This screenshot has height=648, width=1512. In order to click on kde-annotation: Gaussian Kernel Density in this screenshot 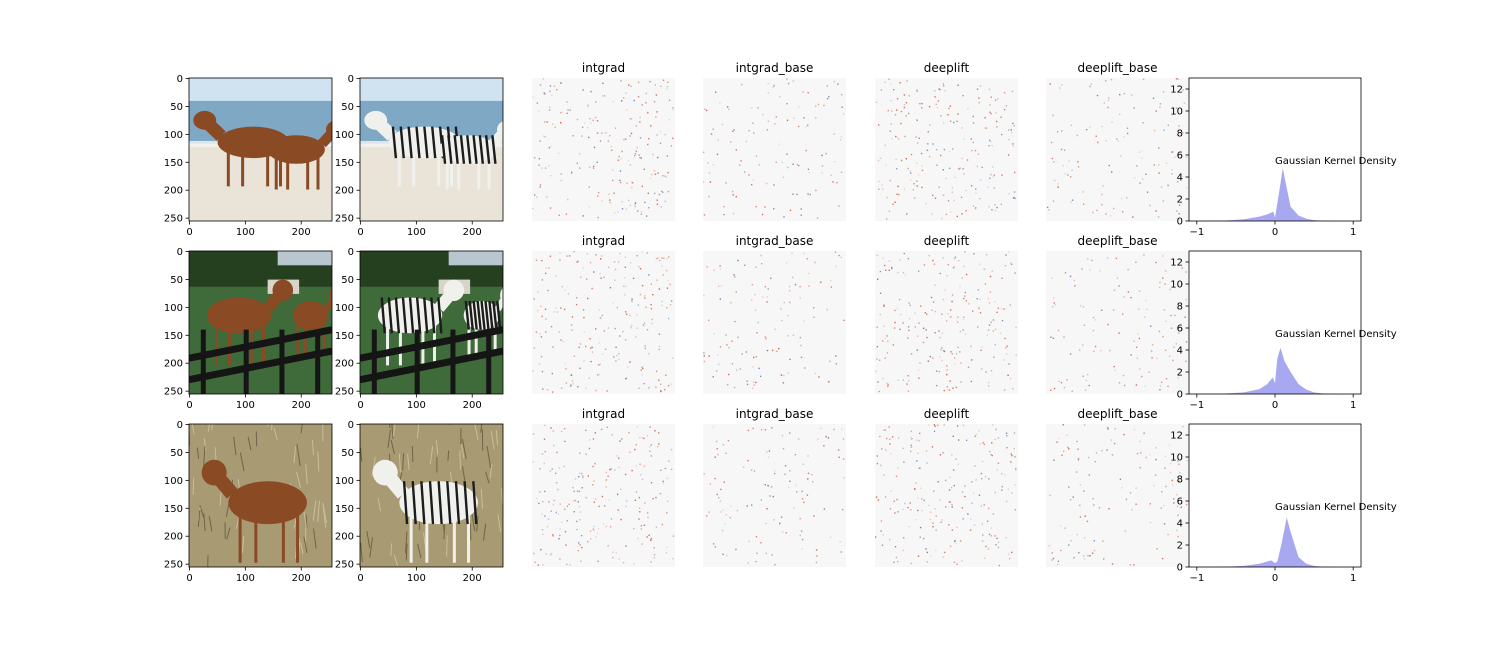, I will do `click(1336, 507)`.